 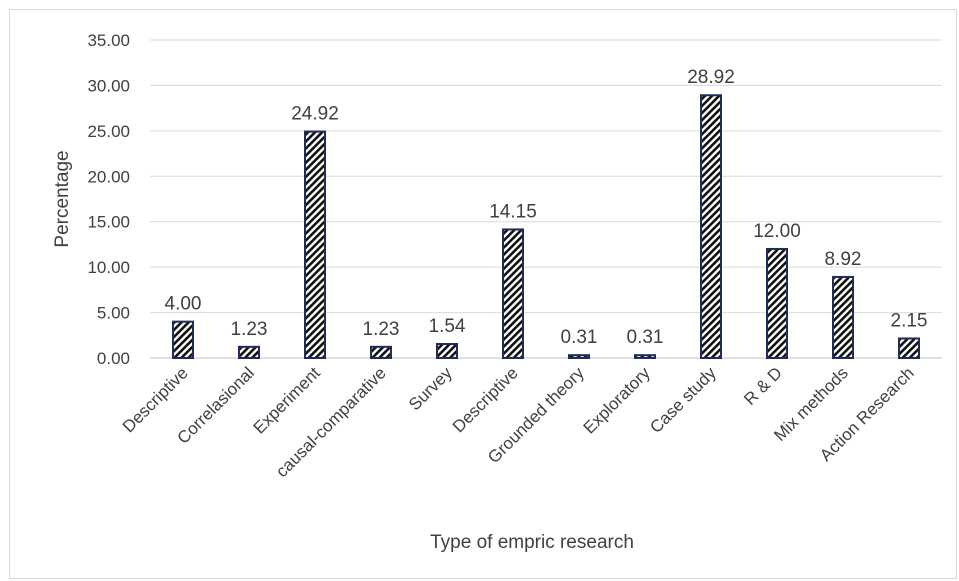 I want to click on y-tick-label: 25.00, so click(x=108, y=131).